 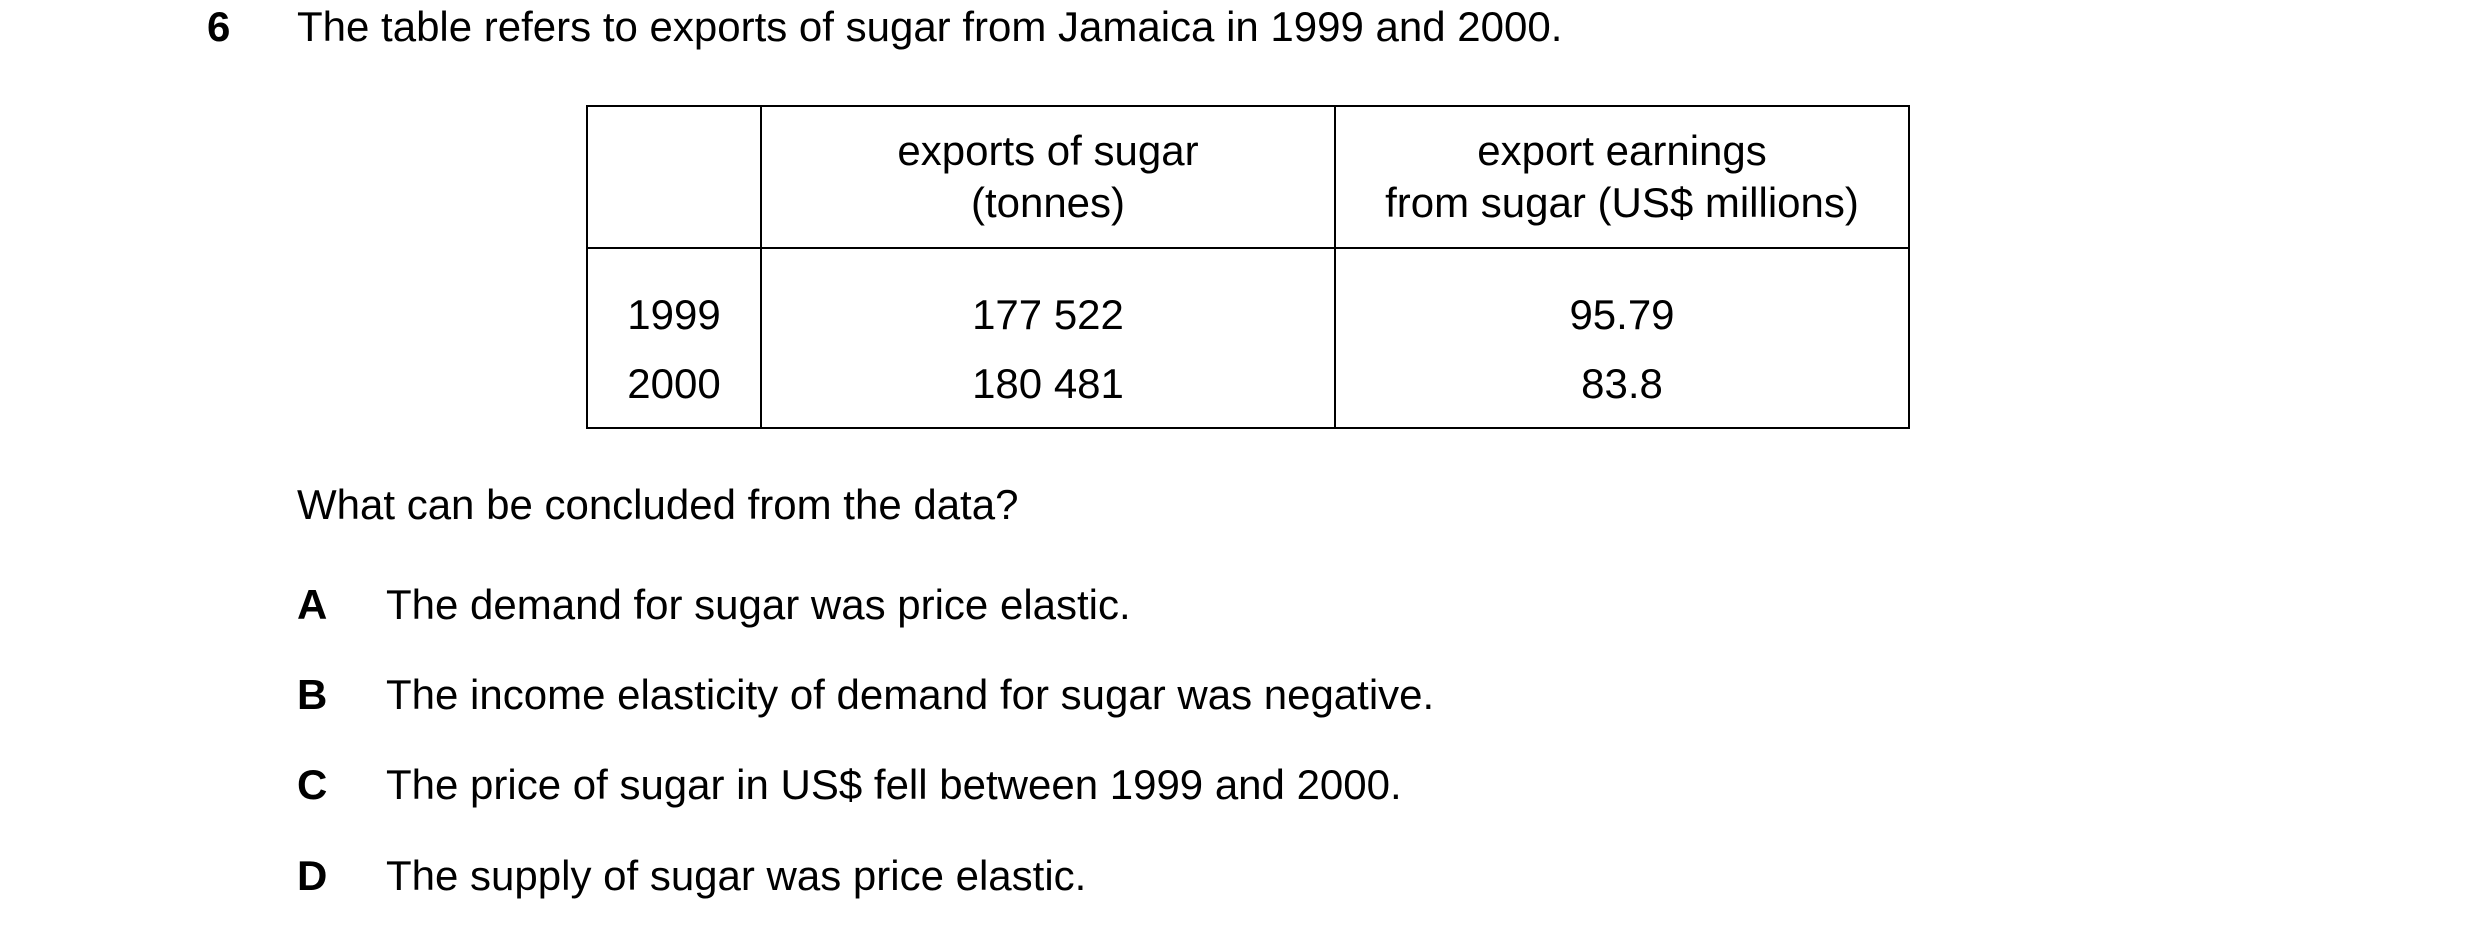 I want to click on option-a: A The demand for sugar was price elastic., so click(x=714, y=605).